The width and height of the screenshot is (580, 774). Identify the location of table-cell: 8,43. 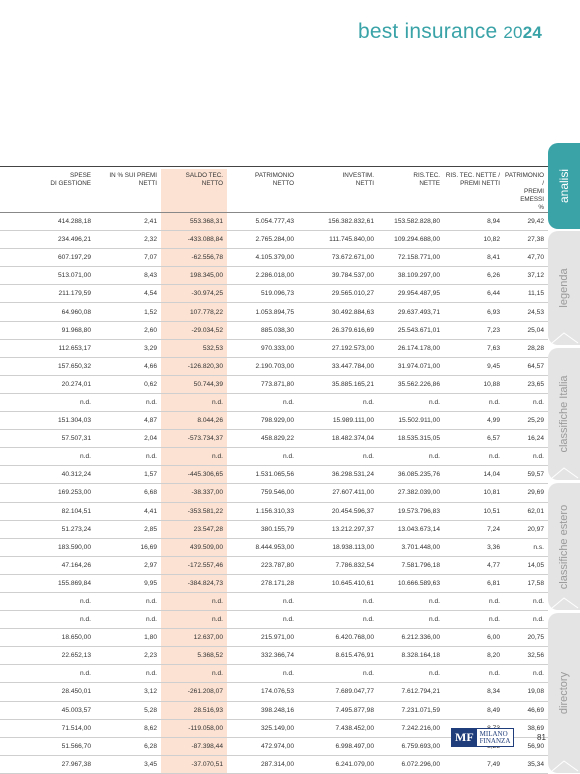
(128, 276).